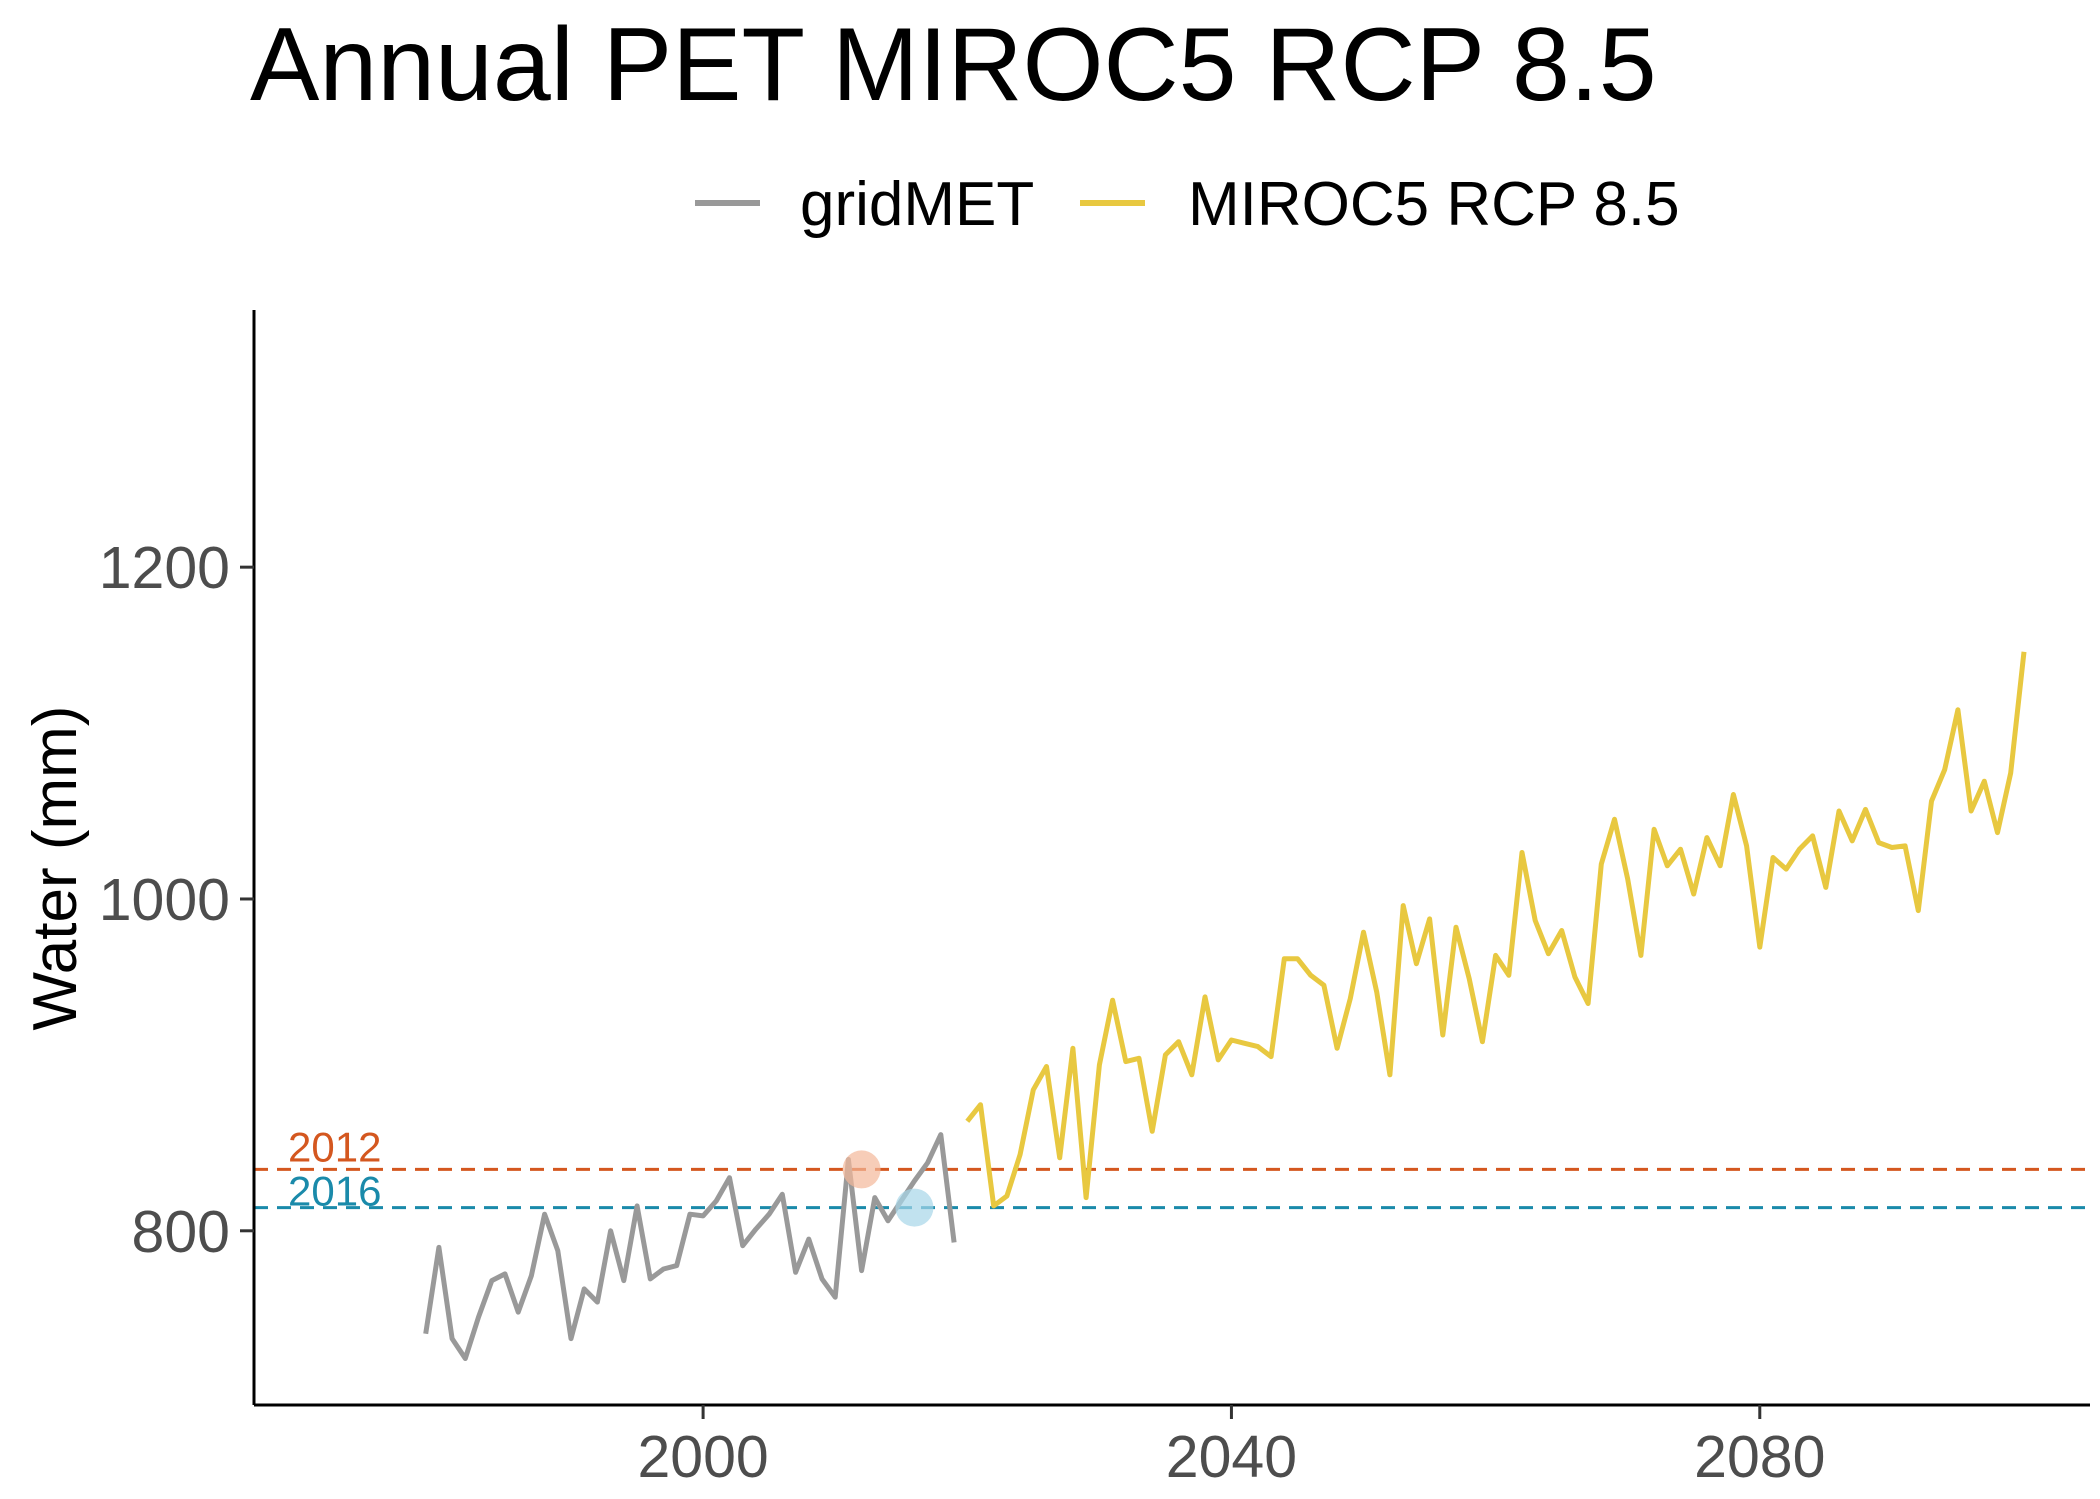 This screenshot has width=2100, height=1499. I want to click on reference-label-2012: 2012, so click(334, 1146).